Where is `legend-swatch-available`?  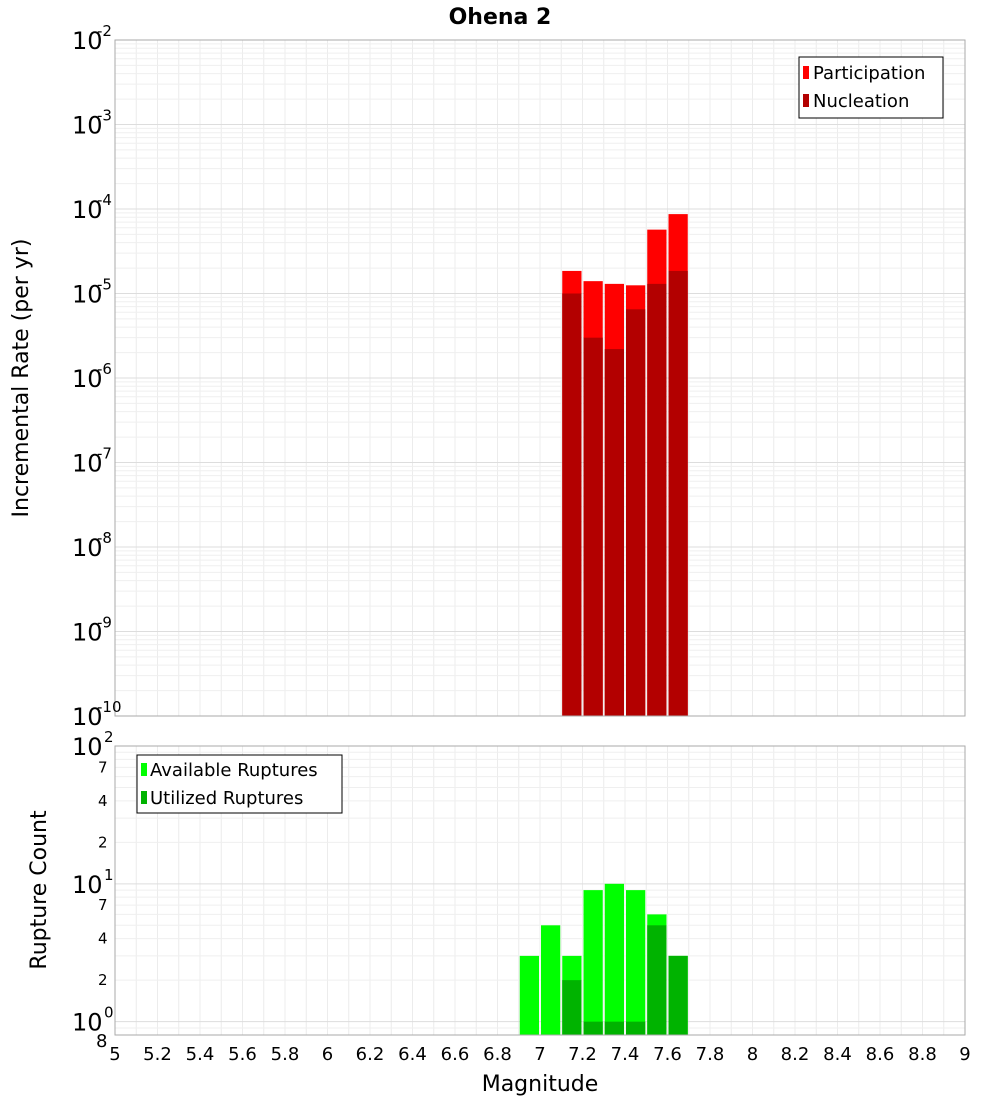
legend-swatch-available is located at coordinates (144, 769).